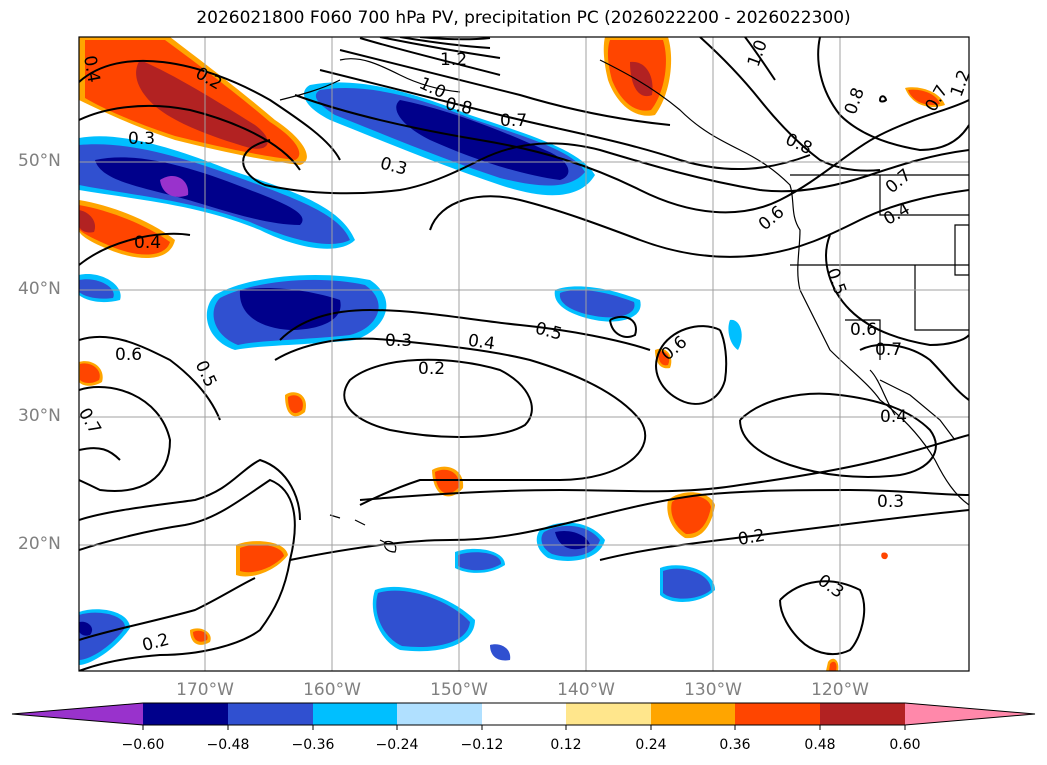 The height and width of the screenshot is (765, 1047). Describe the element at coordinates (713, 690) in the screenshot. I see `lon-tick-label: 130°W` at that location.